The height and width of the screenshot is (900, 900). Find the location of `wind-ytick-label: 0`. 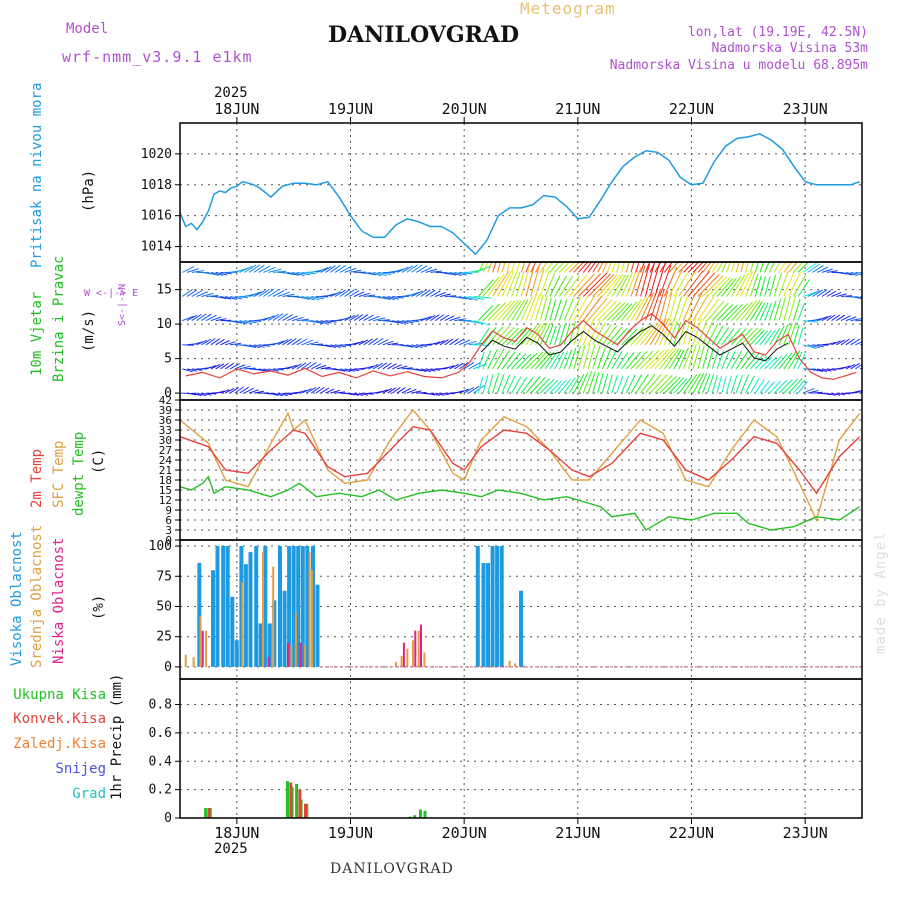

wind-ytick-label: 0 is located at coordinates (168, 393).